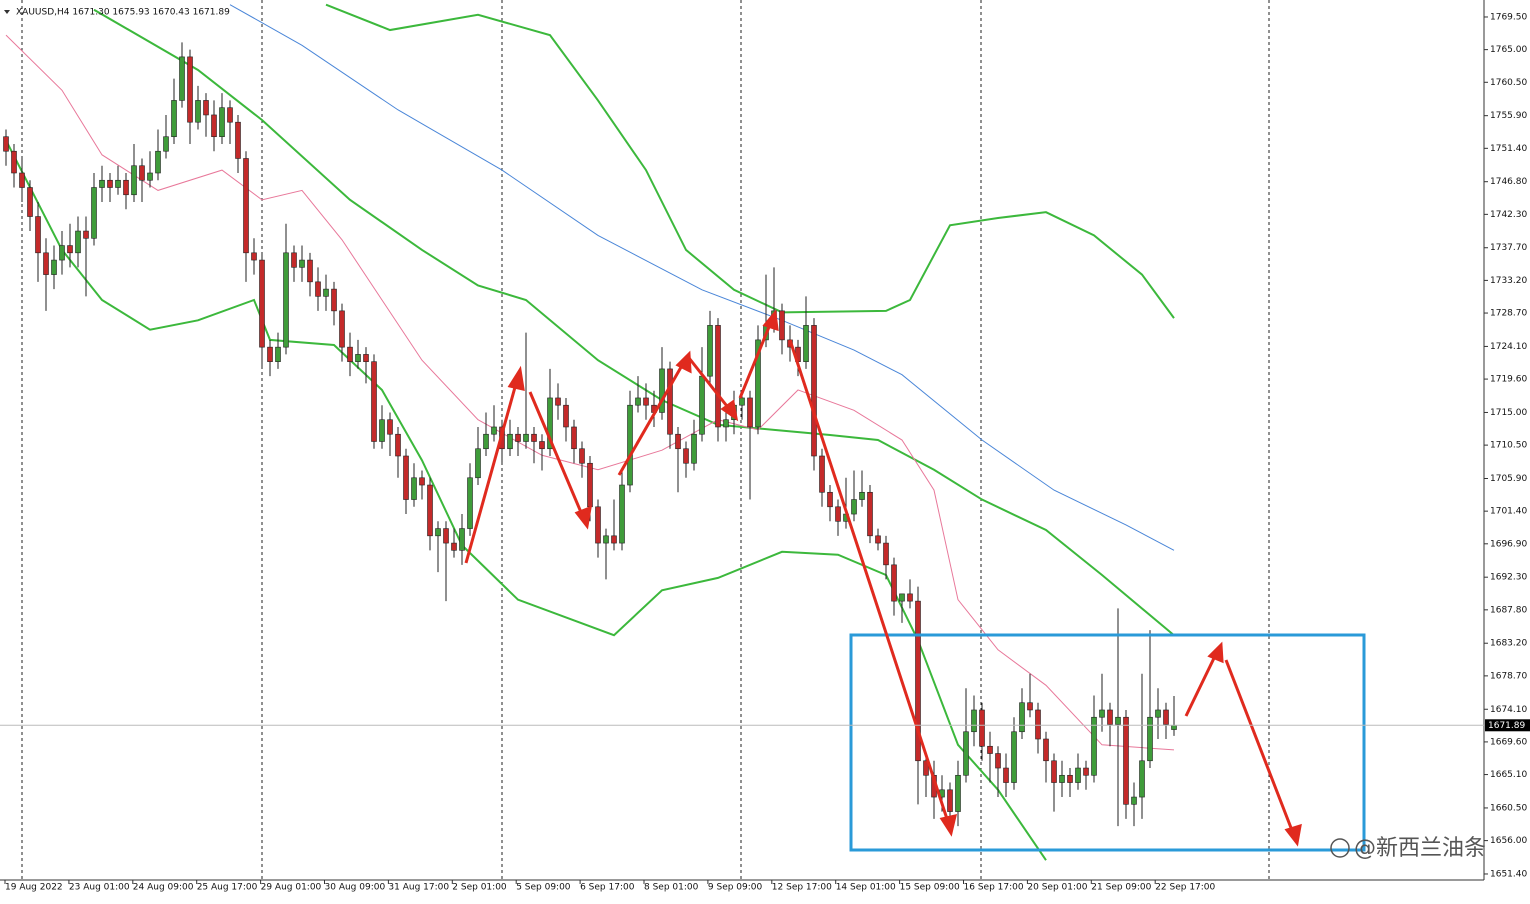 This screenshot has width=1530, height=904. I want to click on y-tick-label: 1760.50, so click(1508, 83).